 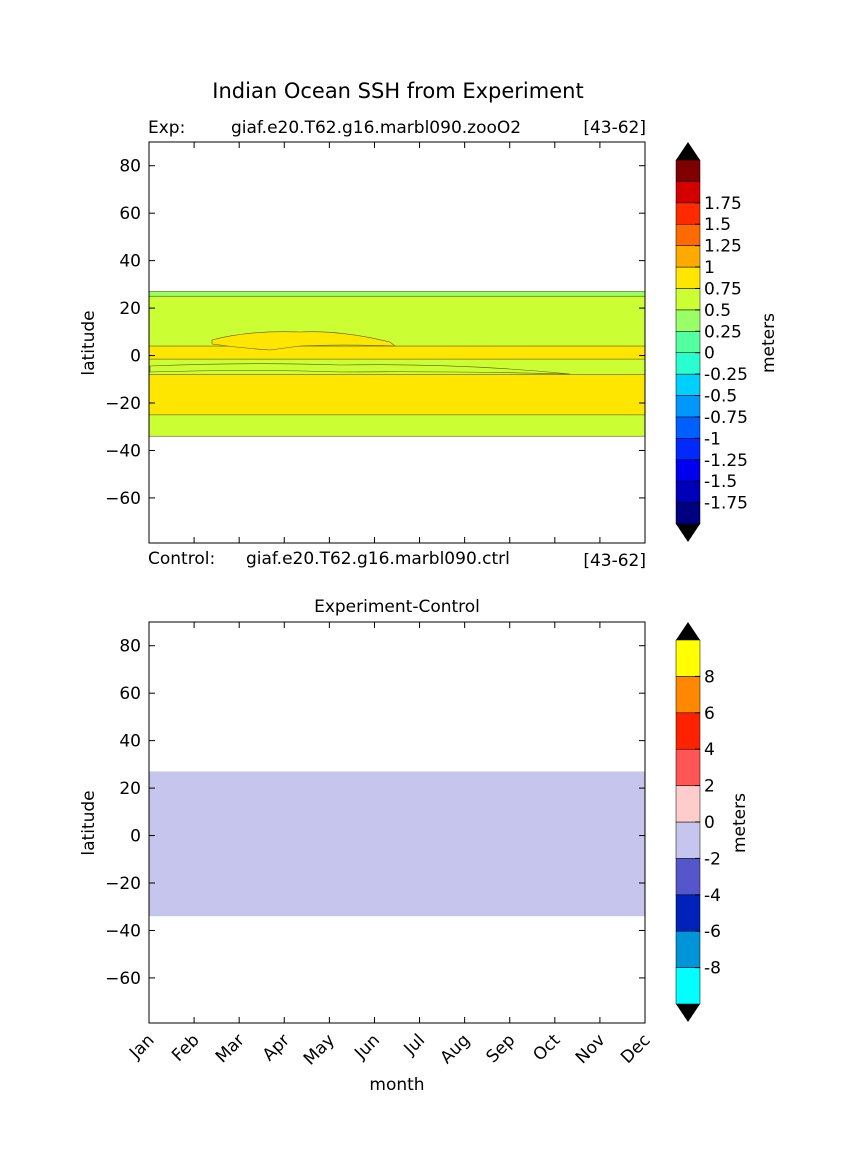 I want to click on colorbar-tick-label: 1.25, so click(x=723, y=247).